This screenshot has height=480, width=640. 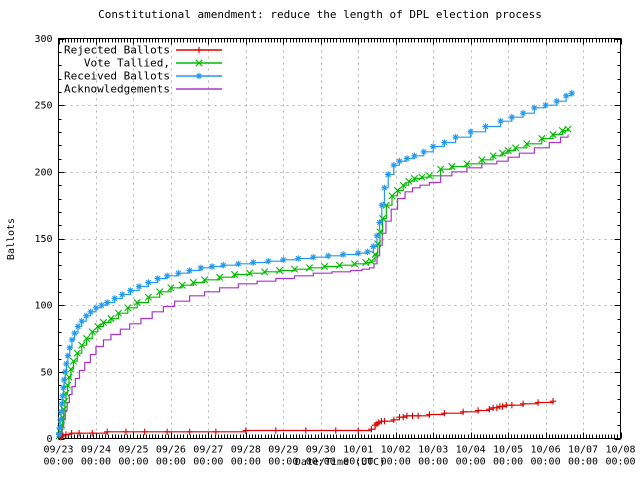 What do you see at coordinates (11, 239) in the screenshot?
I see `y-axis-label: Ballots` at bounding box center [11, 239].